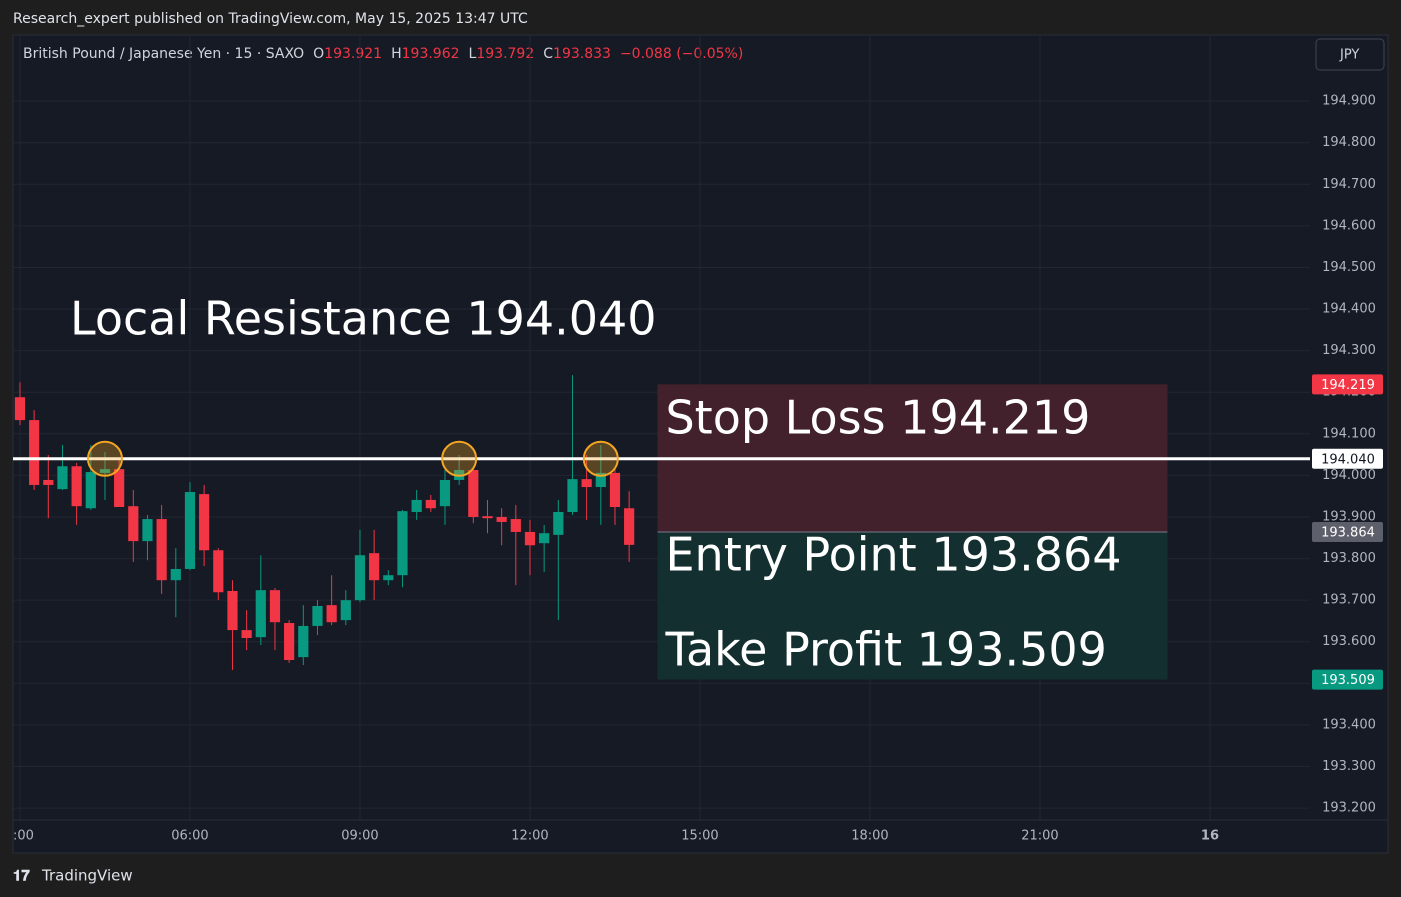 The height and width of the screenshot is (897, 1401). I want to click on logo-text: TradingView, so click(87, 876).